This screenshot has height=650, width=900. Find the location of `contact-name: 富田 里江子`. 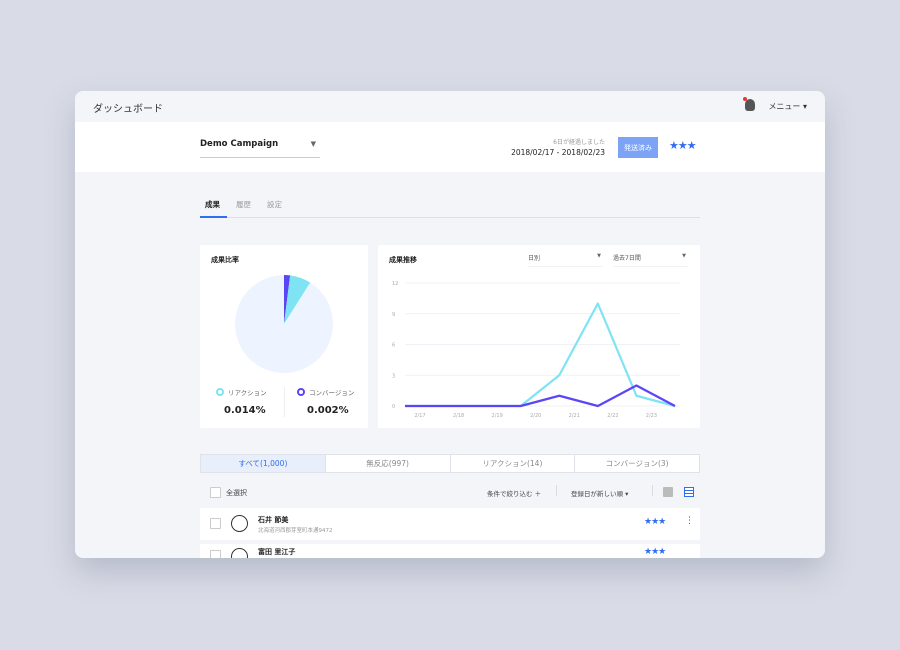

contact-name: 富田 里江子 is located at coordinates (277, 552).